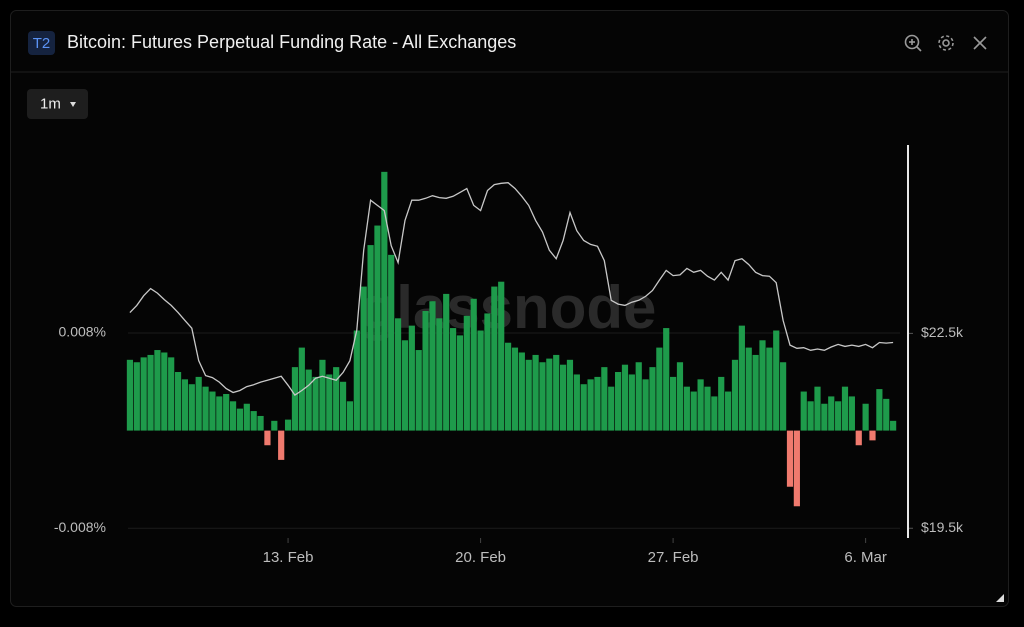 The image size is (1024, 627). What do you see at coordinates (942, 527) in the screenshot?
I see `y2-tick-label: $19.5k` at bounding box center [942, 527].